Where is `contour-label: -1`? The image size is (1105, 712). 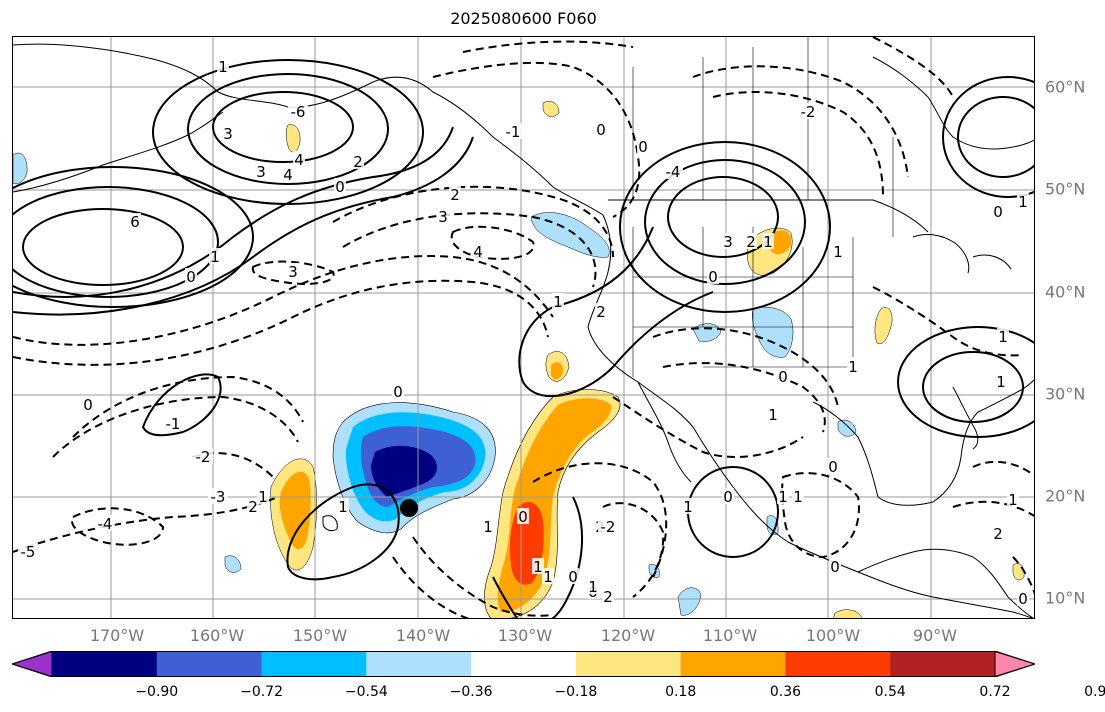
contour-label: -1 is located at coordinates (173, 424).